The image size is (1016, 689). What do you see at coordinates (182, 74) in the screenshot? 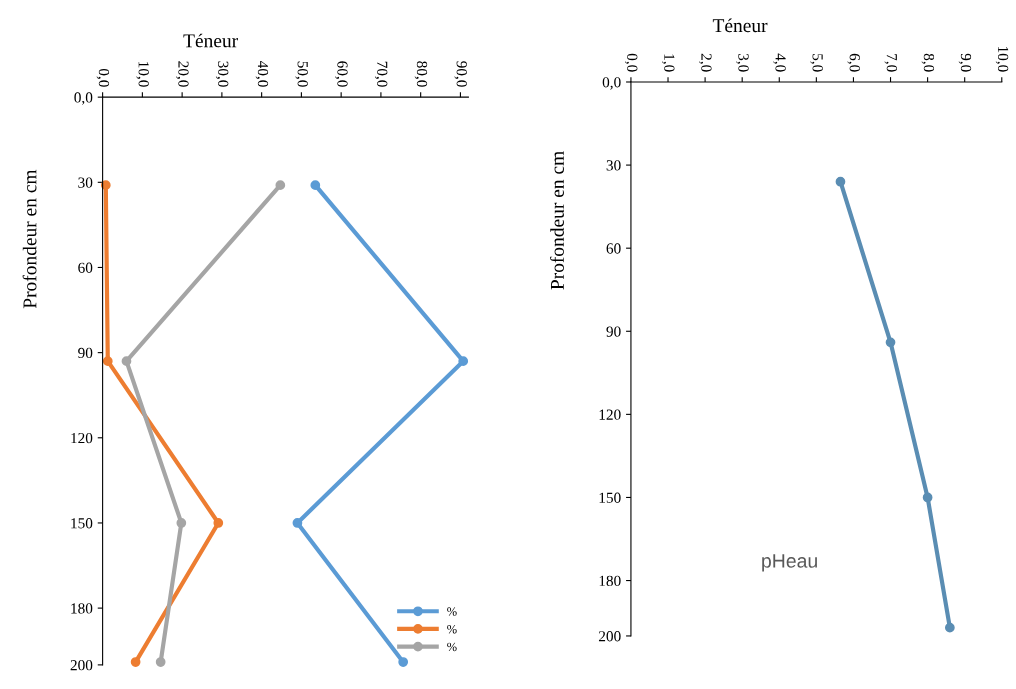
I see `x-tick-label: 20,0` at bounding box center [182, 74].